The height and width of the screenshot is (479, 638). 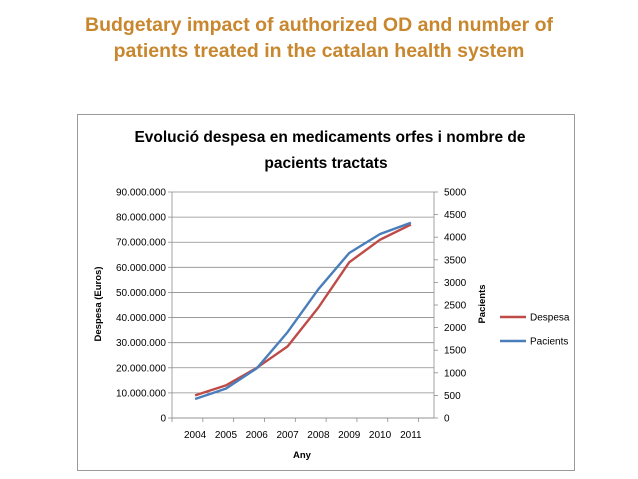 What do you see at coordinates (141, 268) in the screenshot?
I see `y-left-tick-label: 60.000.000` at bounding box center [141, 268].